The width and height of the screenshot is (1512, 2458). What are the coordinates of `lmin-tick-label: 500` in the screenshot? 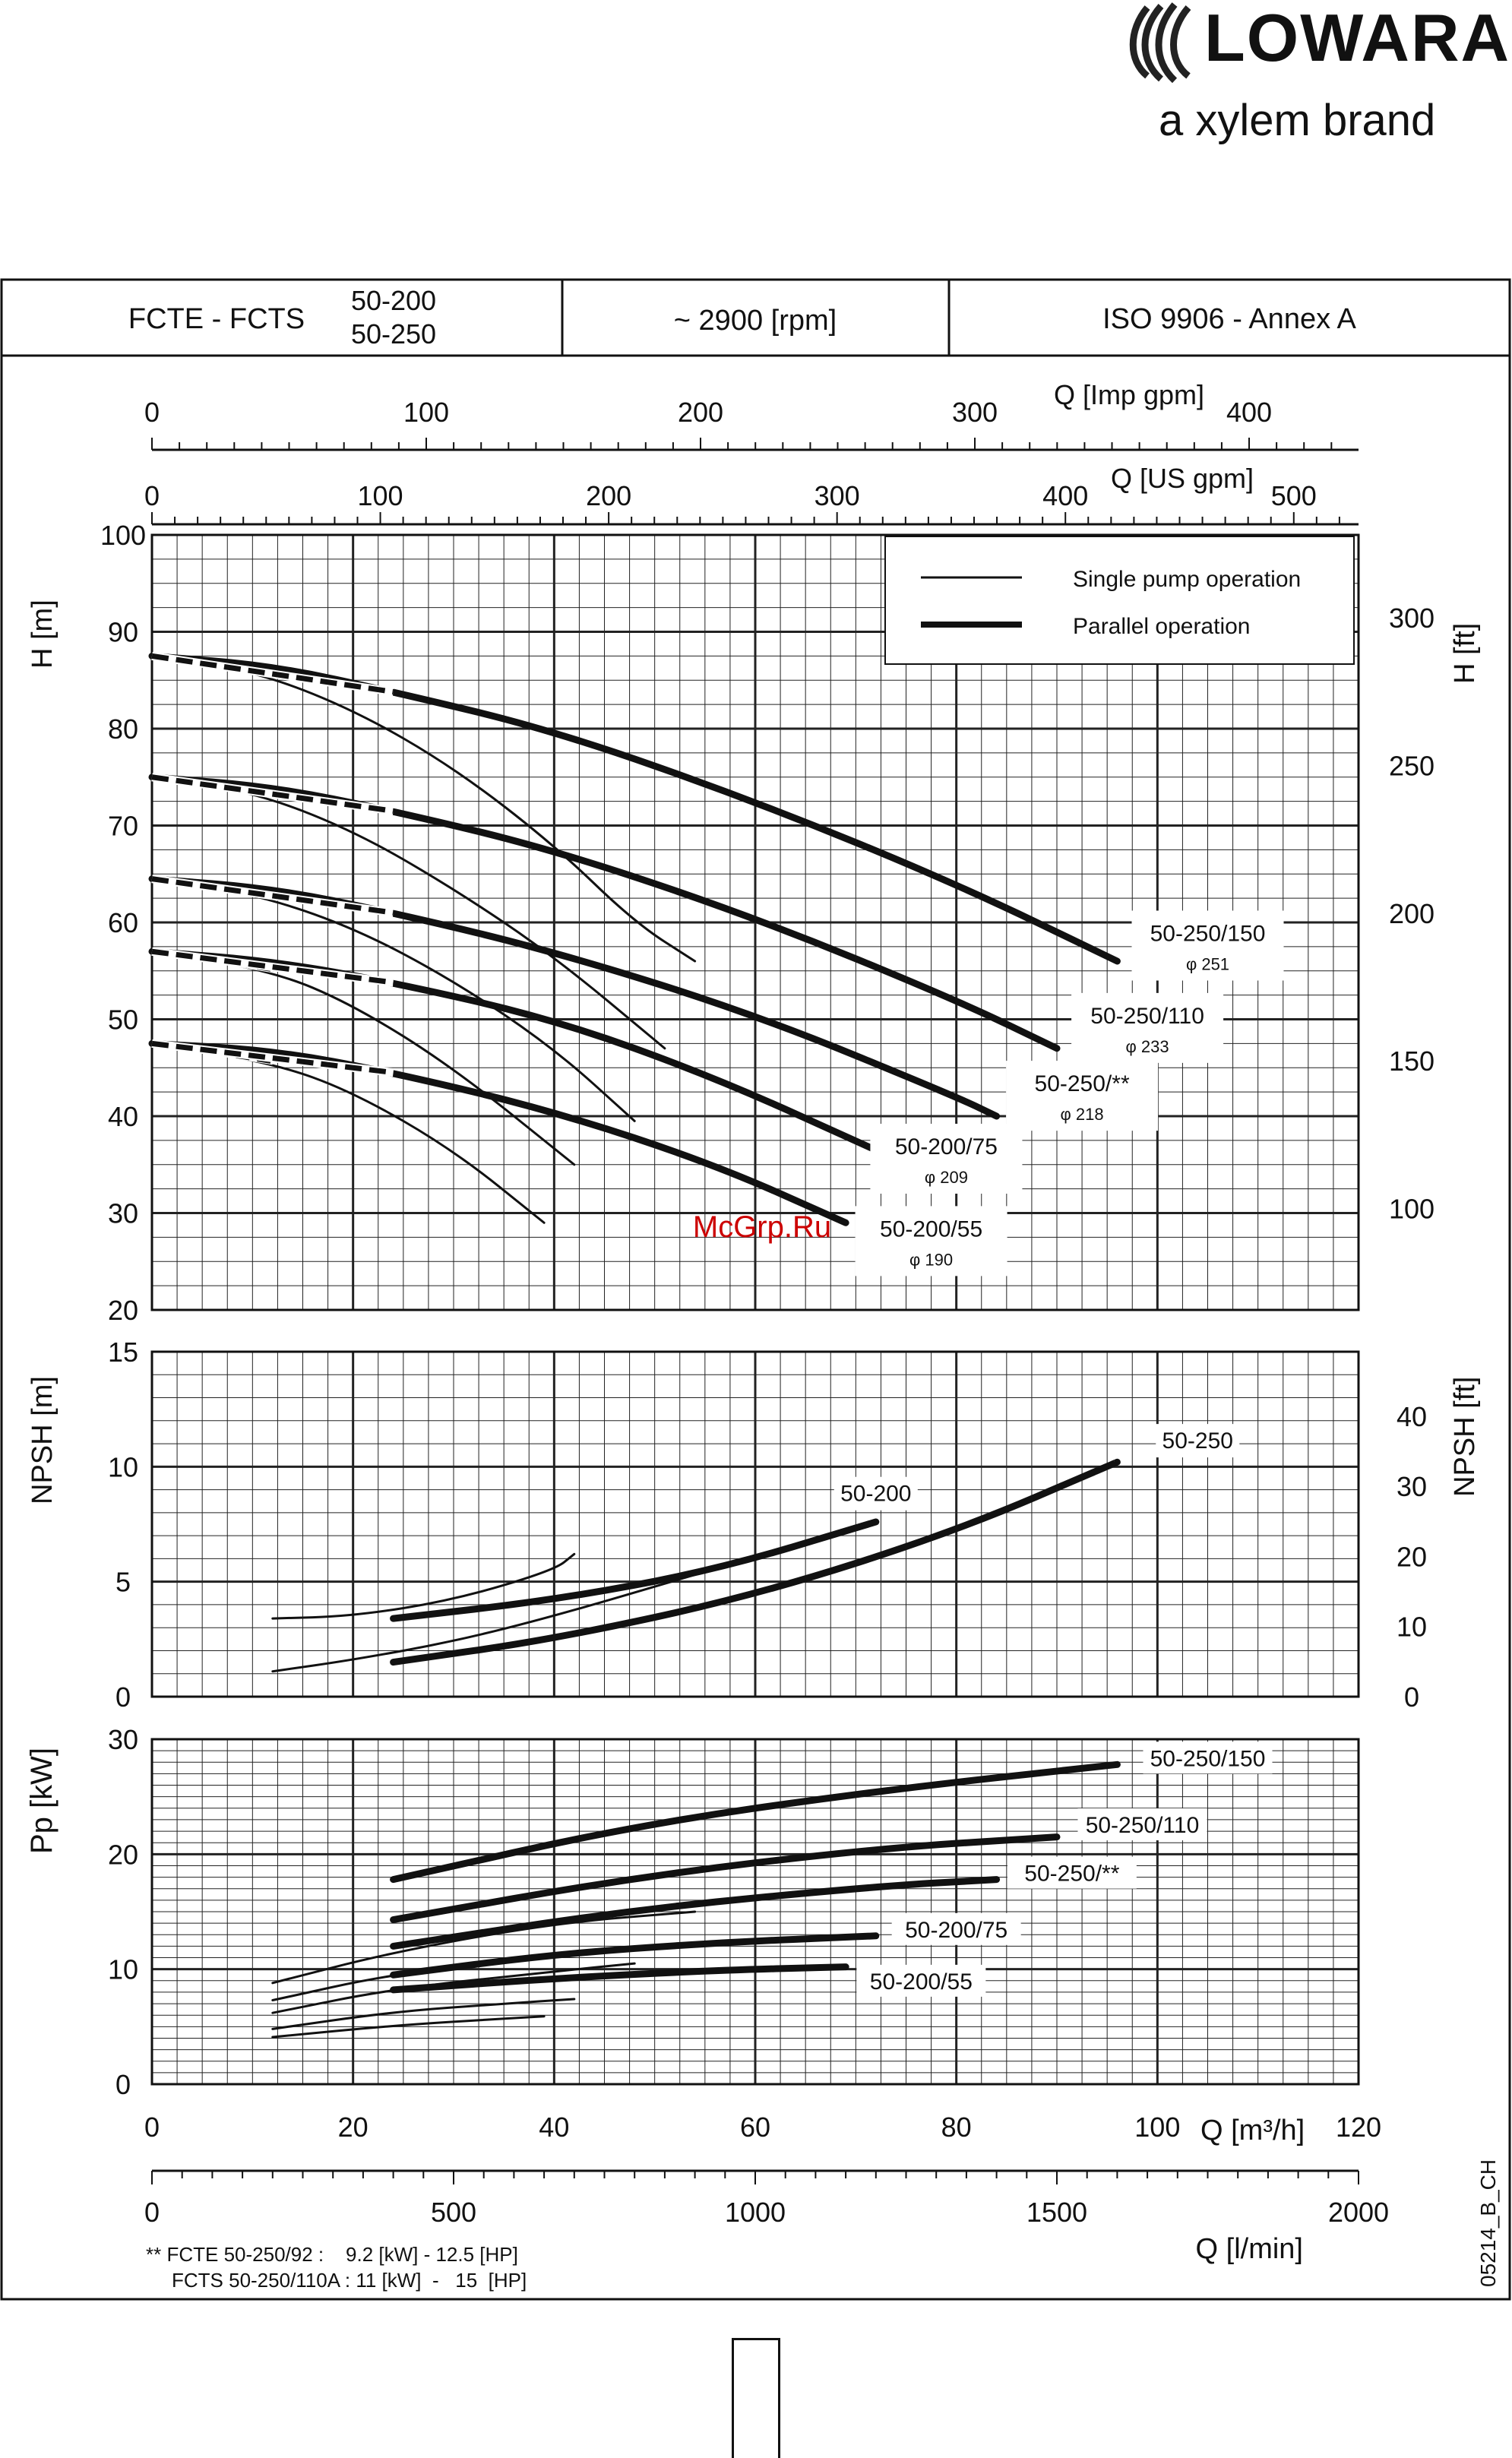 It's located at (453, 2212).